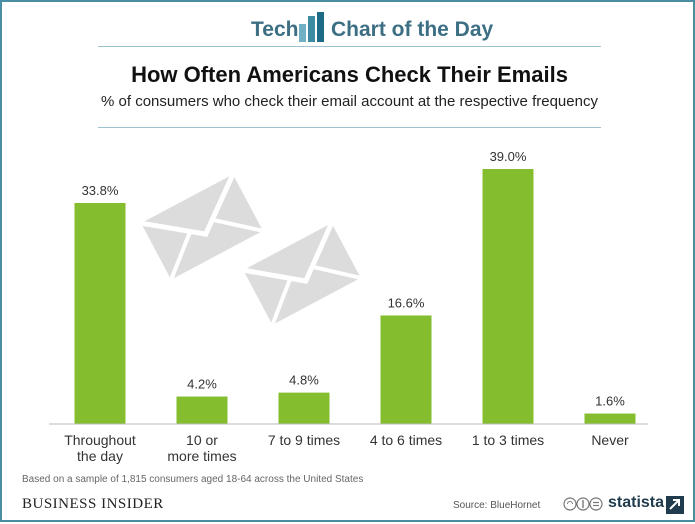  What do you see at coordinates (251, 249) in the screenshot?
I see `envelope-decoration-icon` at bounding box center [251, 249].